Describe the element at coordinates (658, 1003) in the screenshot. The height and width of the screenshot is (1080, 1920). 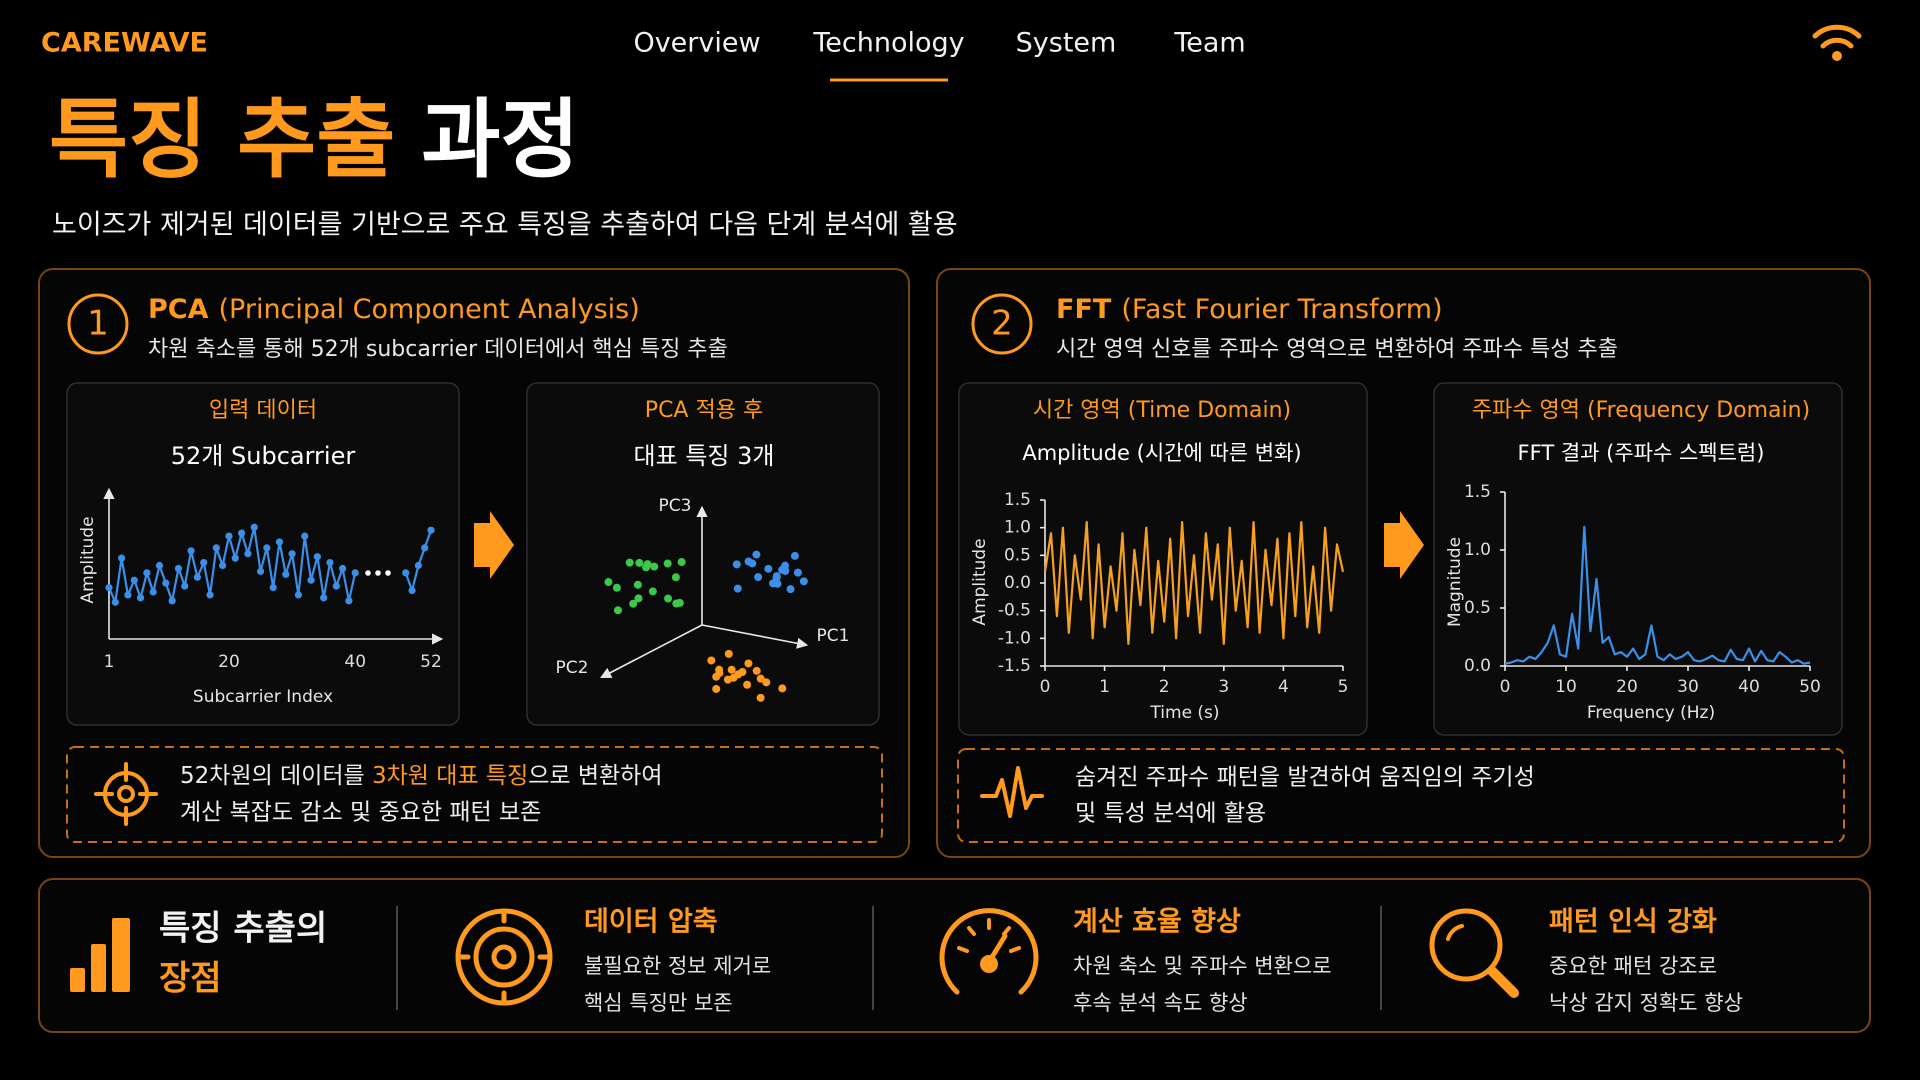
I see `advantage-text: 핵심 특징만 보존` at that location.